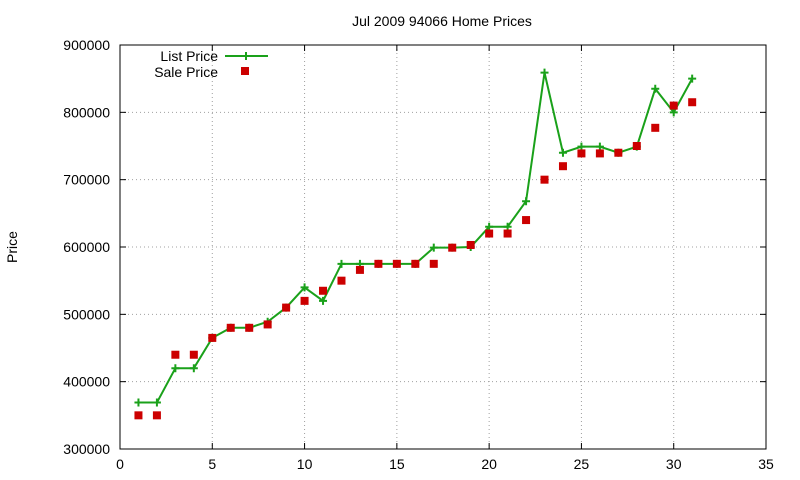 The width and height of the screenshot is (800, 480). I want to click on x-tick-label: 0, so click(120, 464).